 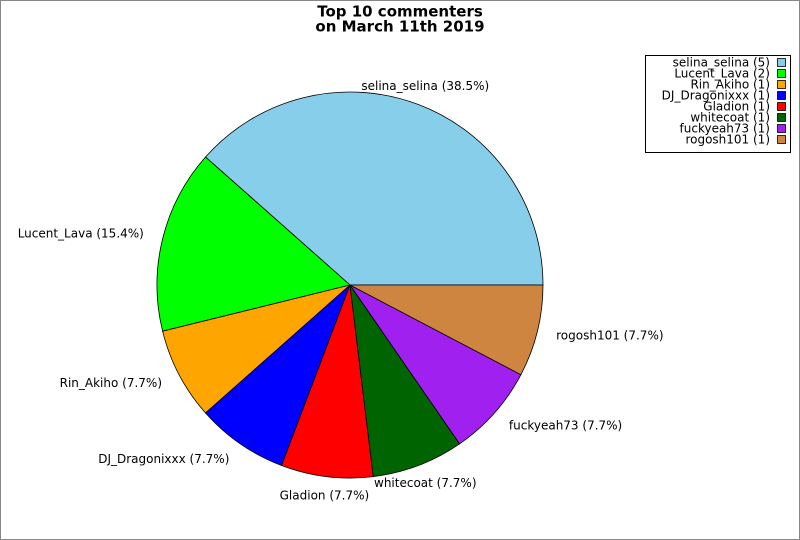 What do you see at coordinates (325, 495) in the screenshot?
I see `slice-label: Gladion (7.7%)` at bounding box center [325, 495].